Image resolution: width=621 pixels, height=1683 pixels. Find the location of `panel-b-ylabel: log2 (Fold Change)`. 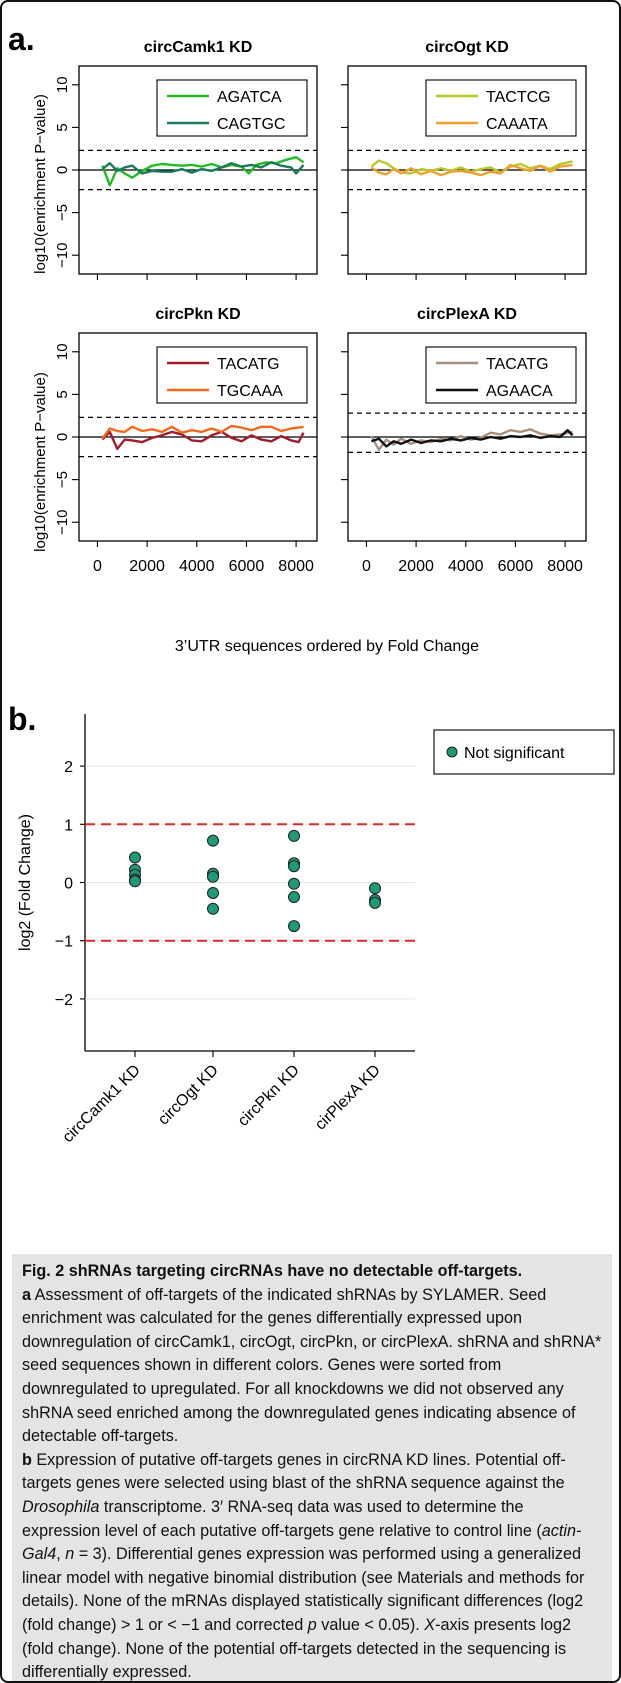

panel-b-ylabel: log2 (Fold Change) is located at coordinates (25, 882).